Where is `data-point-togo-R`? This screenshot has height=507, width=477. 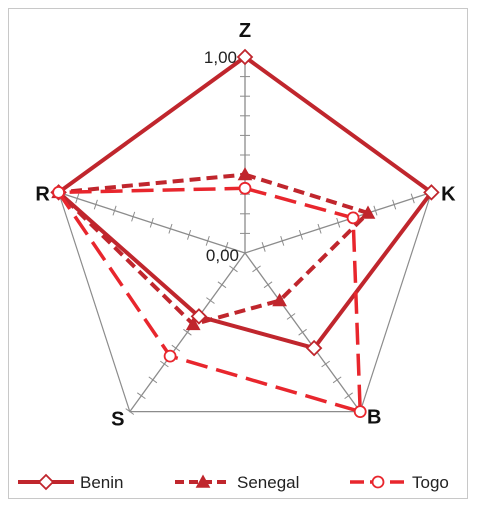 data-point-togo-R is located at coordinates (58, 192).